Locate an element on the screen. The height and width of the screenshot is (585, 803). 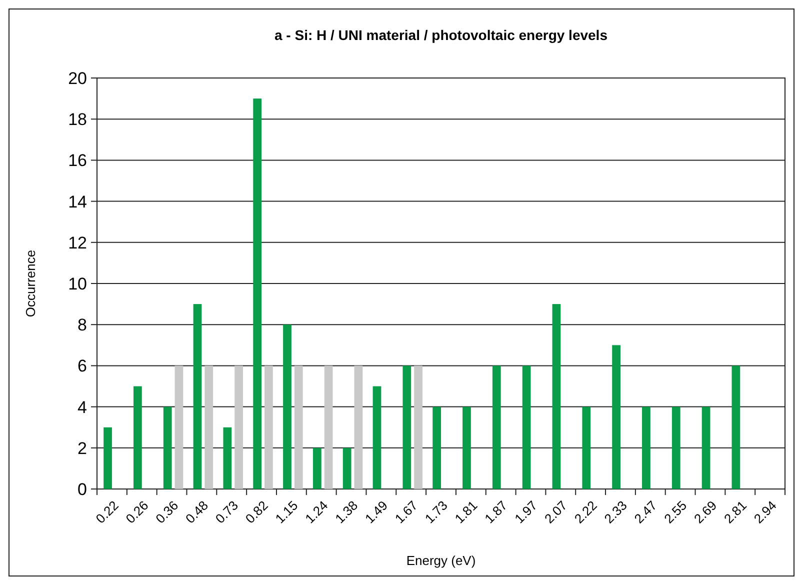
y-tick-label: 0 is located at coordinates (82, 489).